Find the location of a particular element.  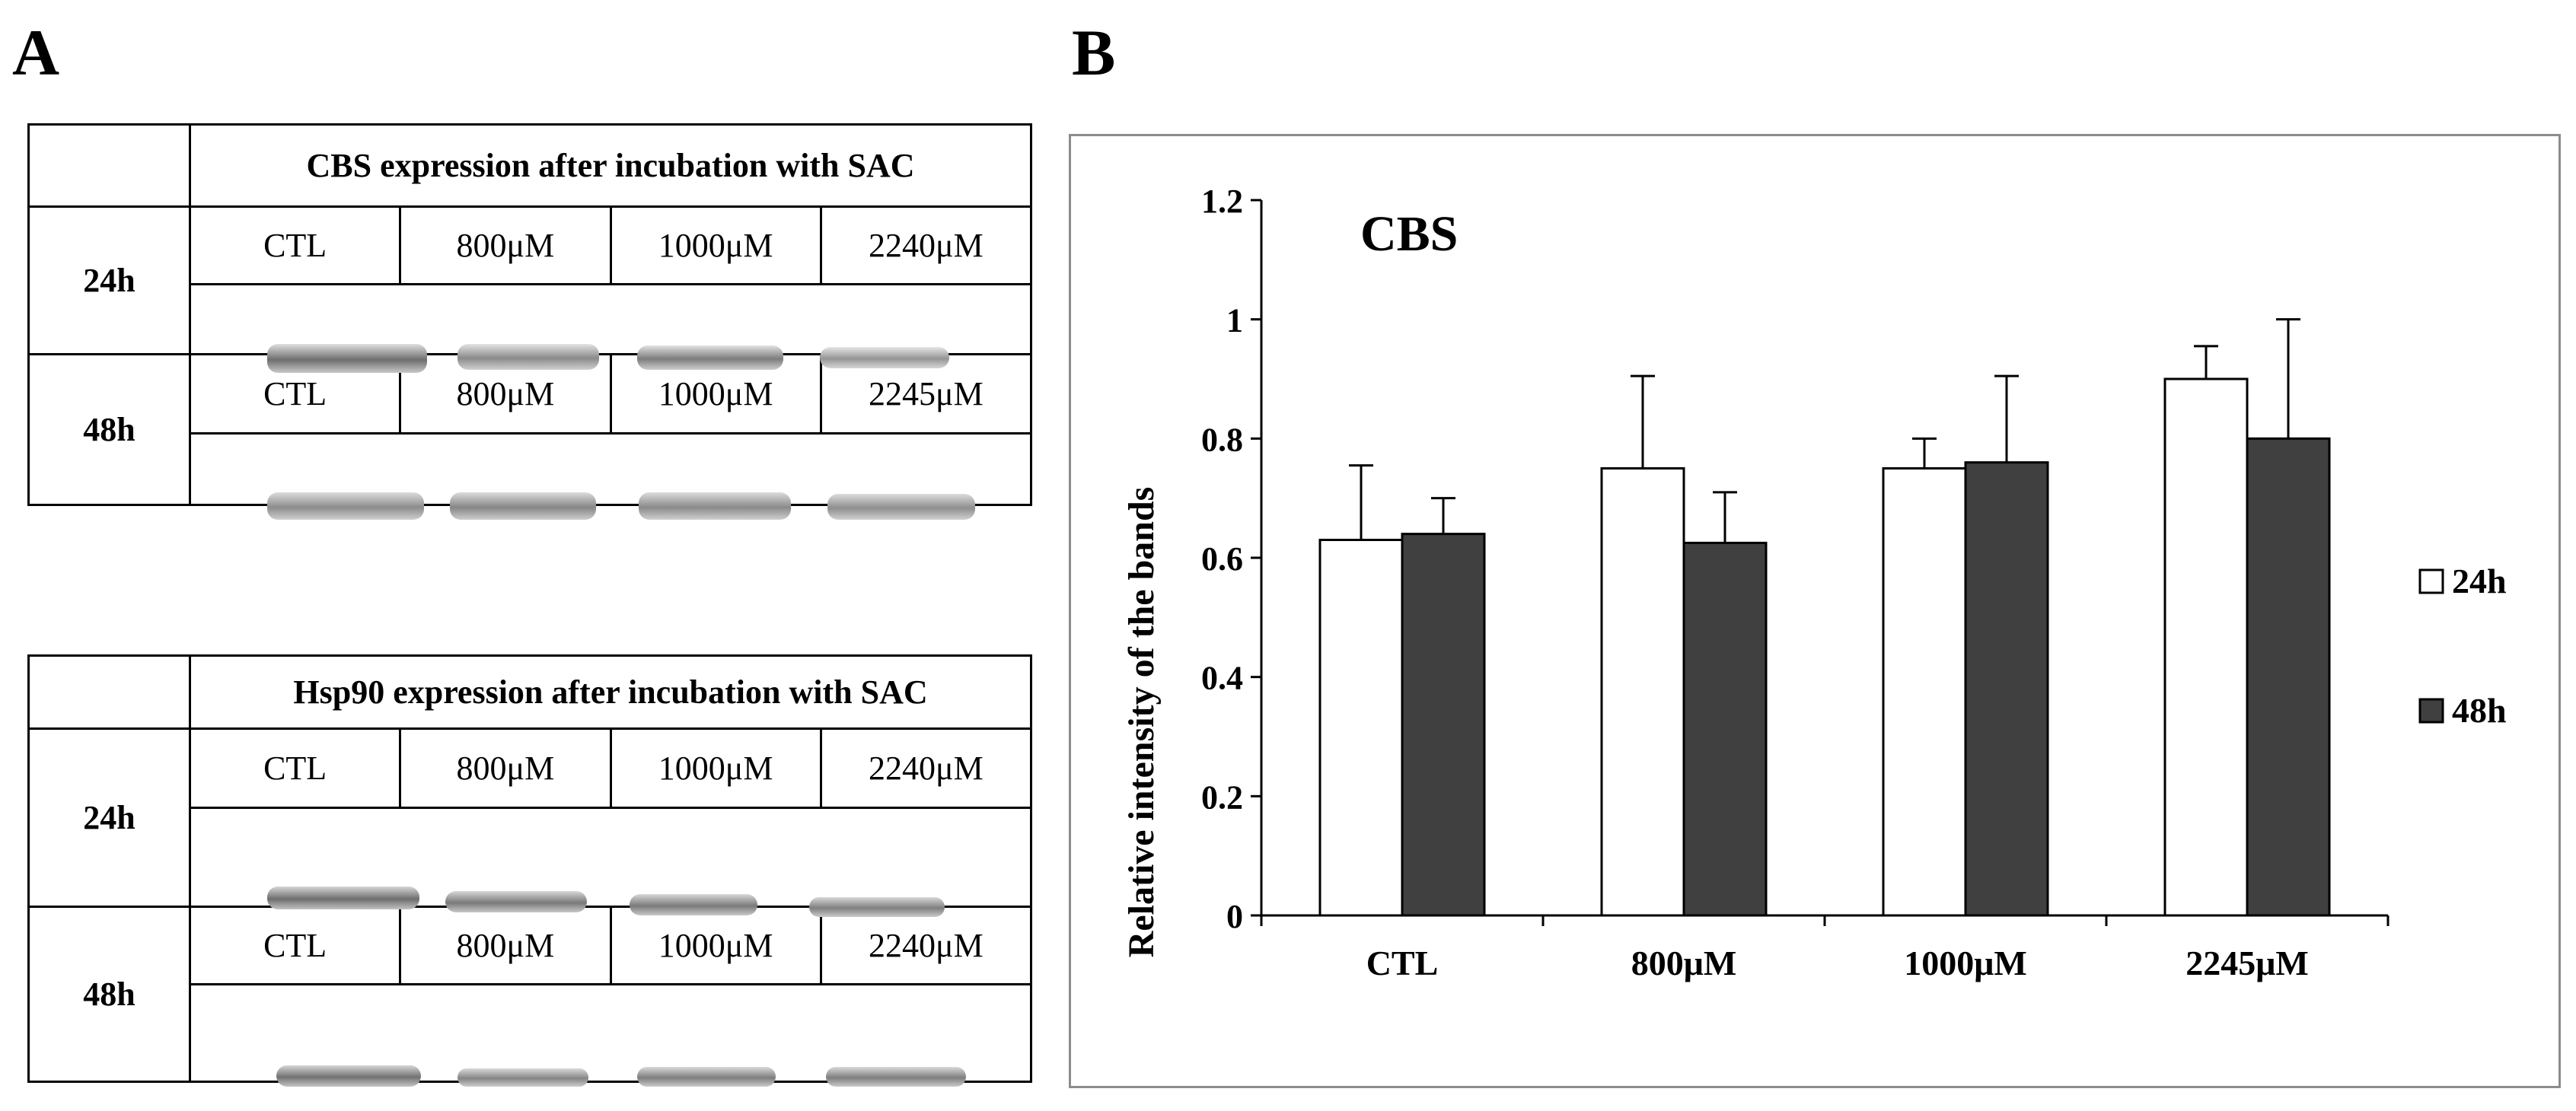

panel-label-a: A is located at coordinates (36, 52).